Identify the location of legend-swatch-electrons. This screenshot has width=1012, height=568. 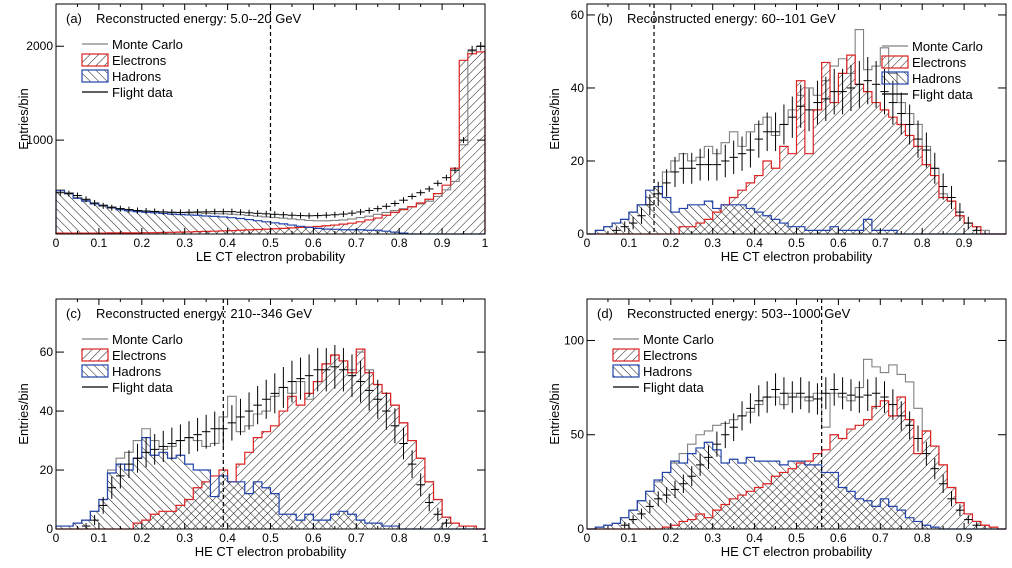
(95, 355).